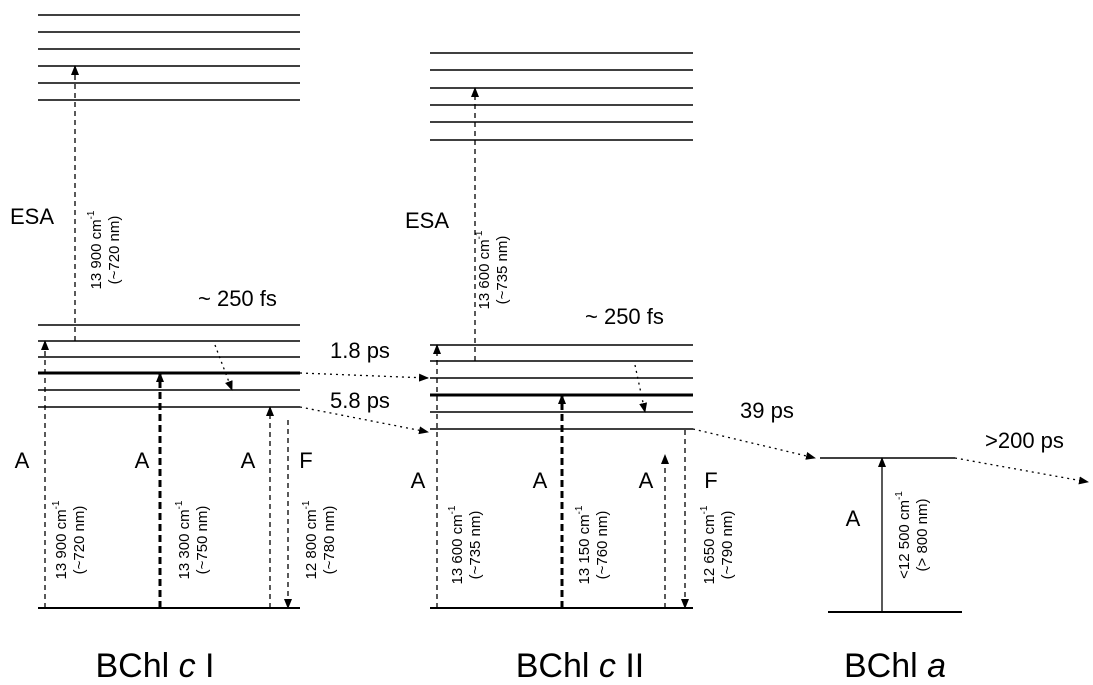 The image size is (1093, 685). Describe the element at coordinates (202, 540) in the screenshot. I see `transition-wavelength: (~750 nm)` at that location.